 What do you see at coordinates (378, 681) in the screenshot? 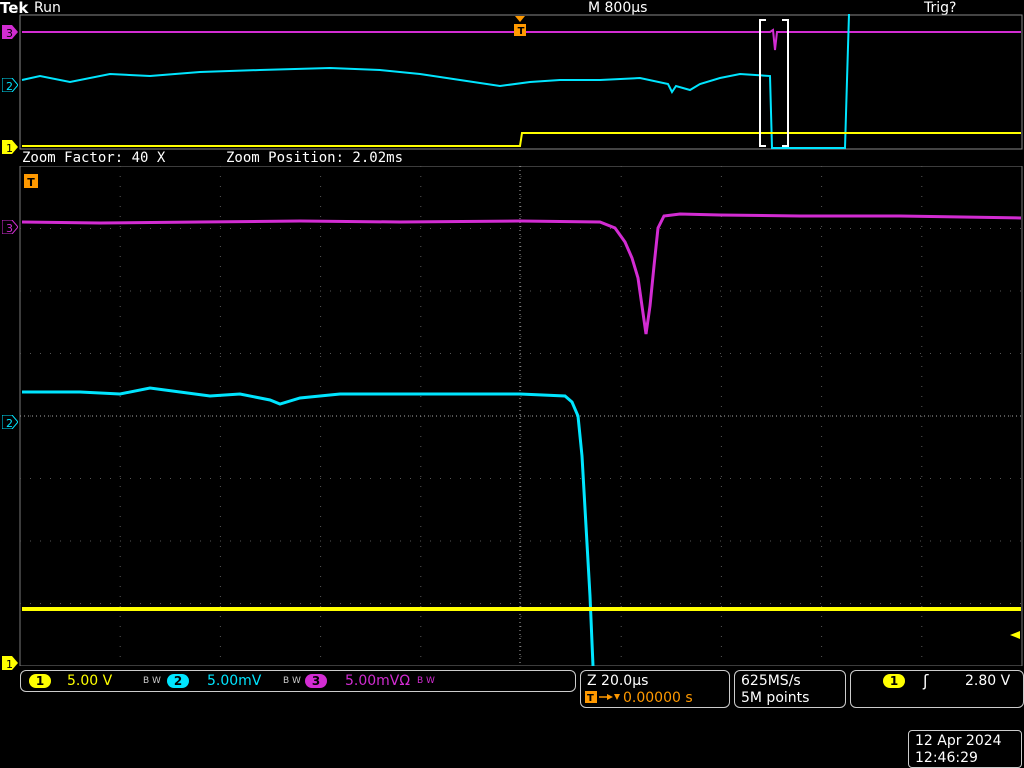
I see `ch3-scale: 5.00mVΩ` at bounding box center [378, 681].